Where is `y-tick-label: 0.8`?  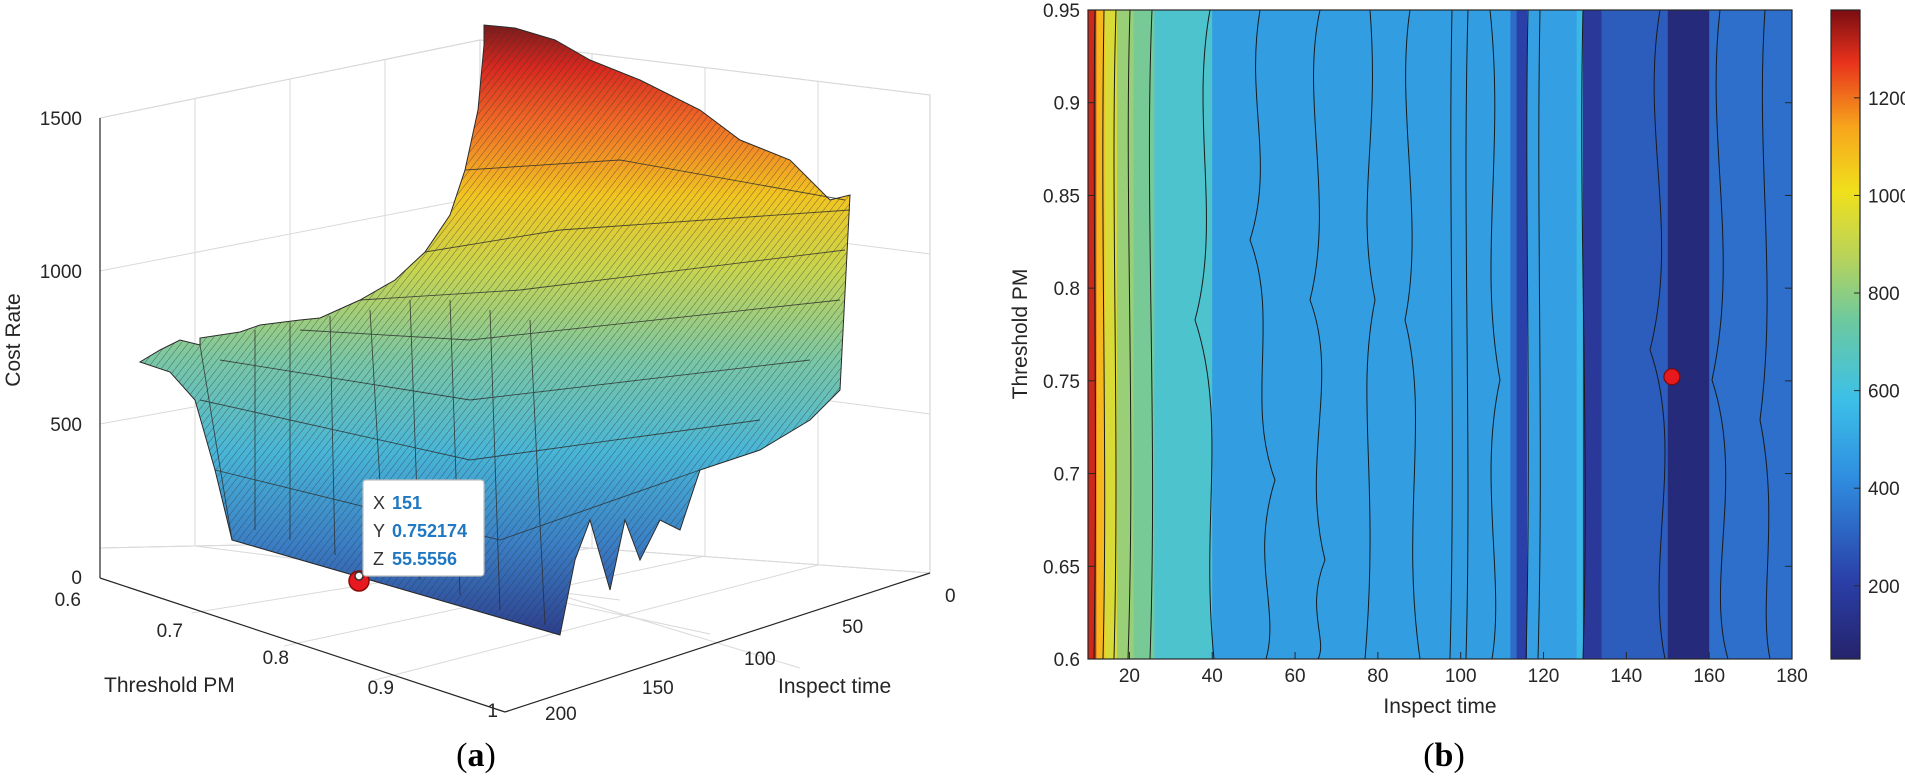
y-tick-label: 0.8 is located at coordinates (1067, 289).